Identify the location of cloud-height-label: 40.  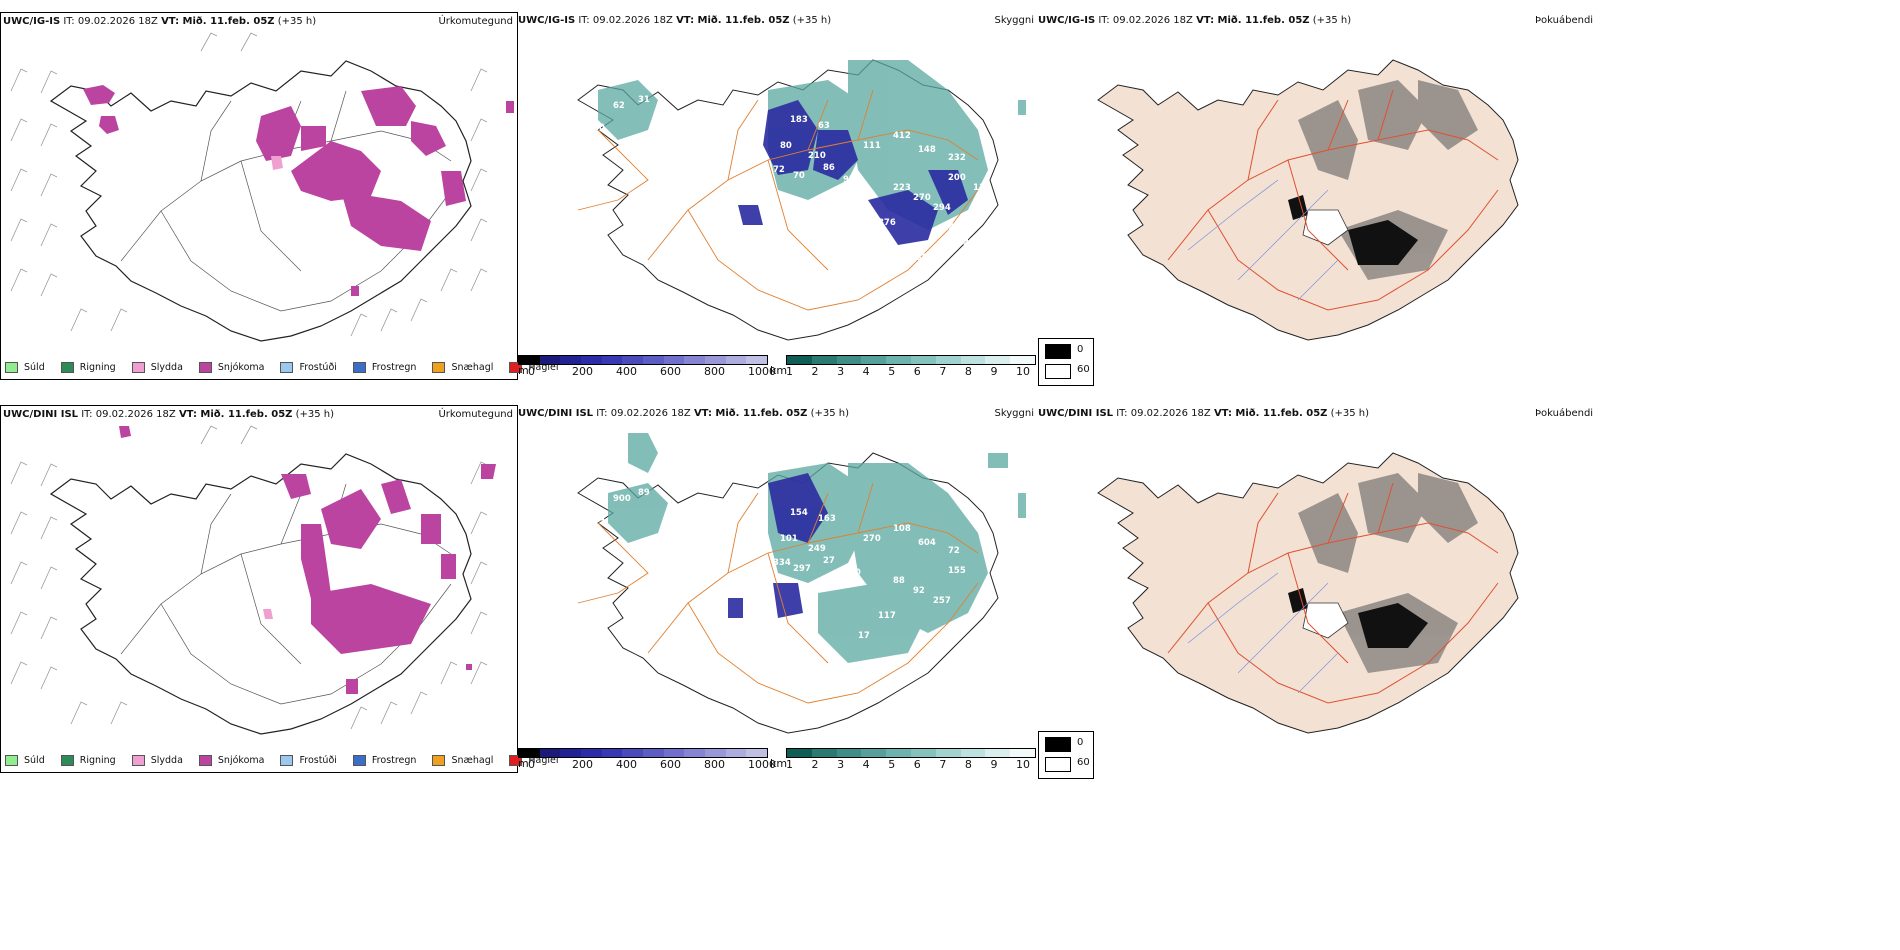
(992, 223).